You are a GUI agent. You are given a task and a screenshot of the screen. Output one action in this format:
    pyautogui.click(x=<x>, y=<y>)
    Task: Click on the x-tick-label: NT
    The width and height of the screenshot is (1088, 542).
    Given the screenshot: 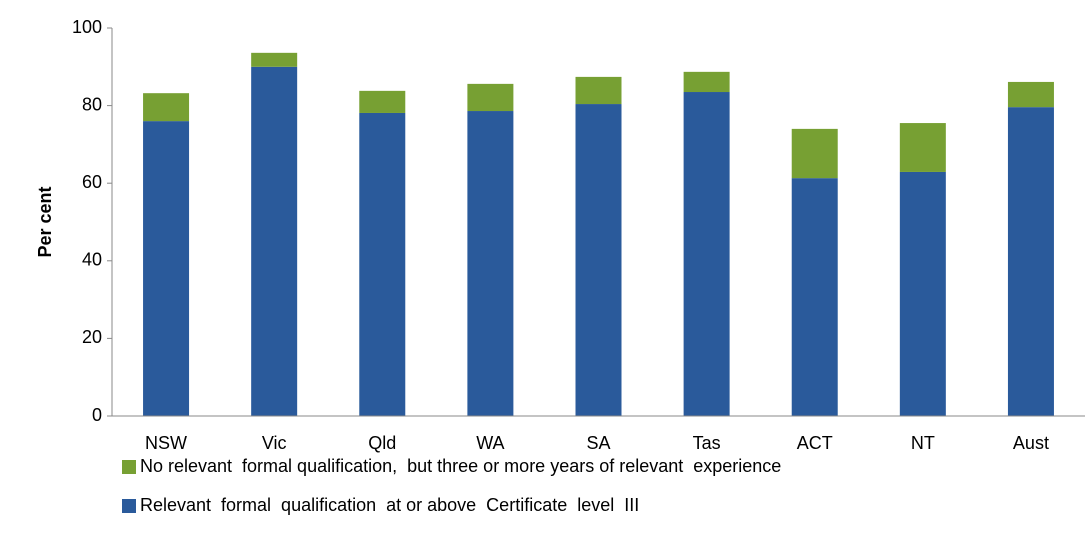 What is the action you would take?
    pyautogui.click(x=923, y=443)
    